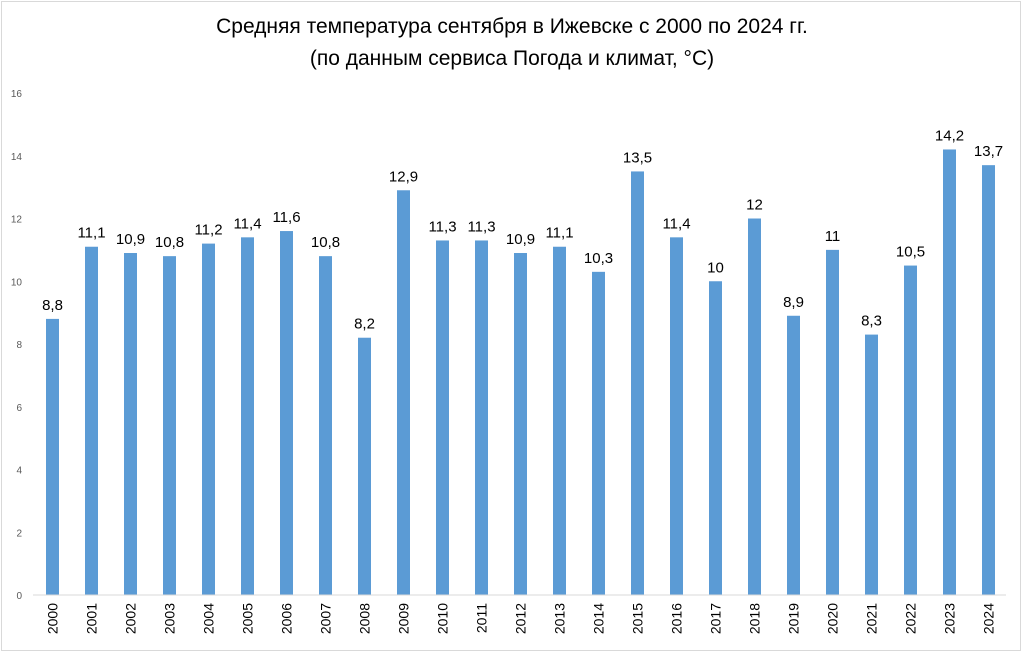 The height and width of the screenshot is (655, 1024). What do you see at coordinates (871, 321) in the screenshot?
I see `data-label: 8,3` at bounding box center [871, 321].